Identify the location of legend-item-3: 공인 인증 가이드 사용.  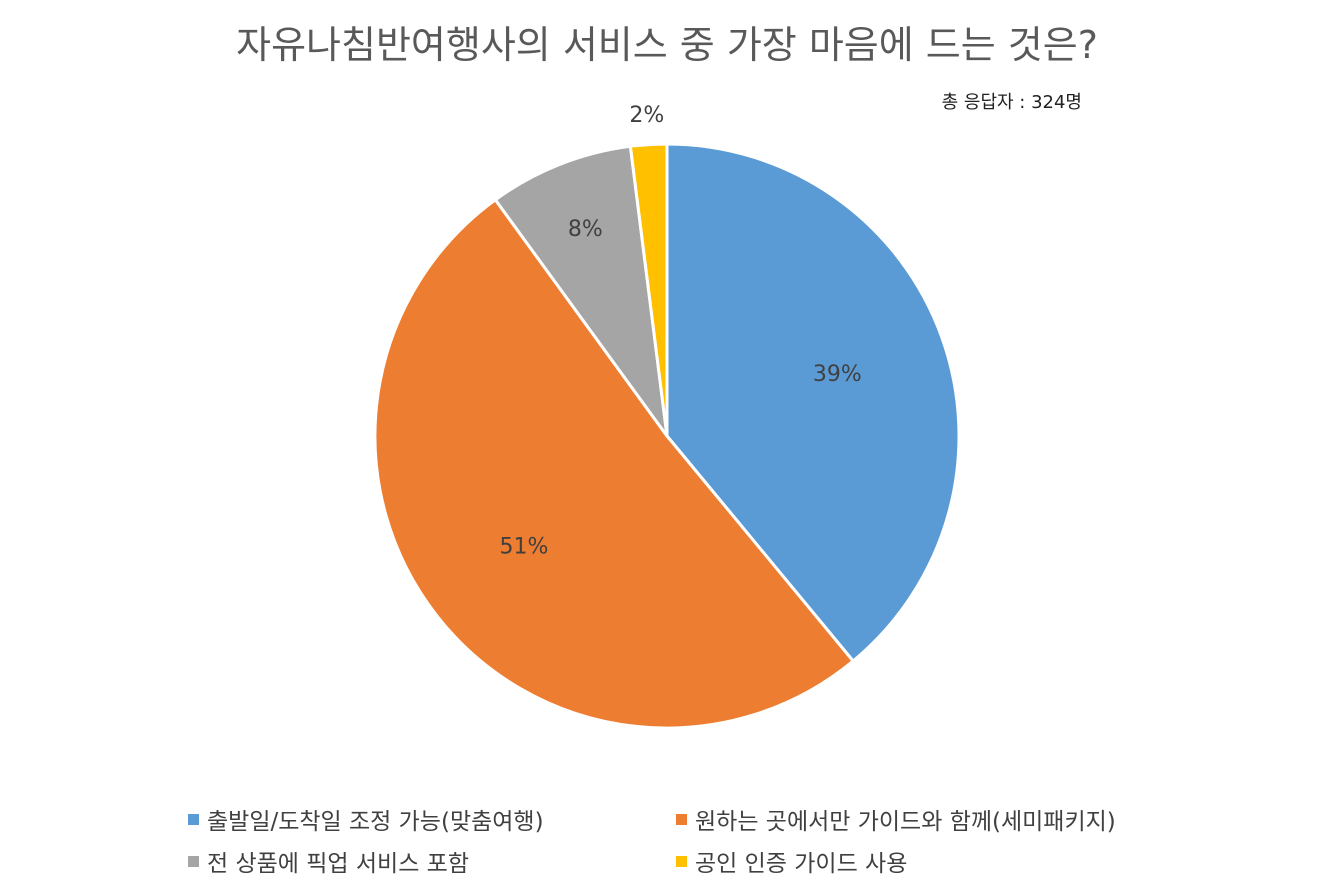
(791, 861).